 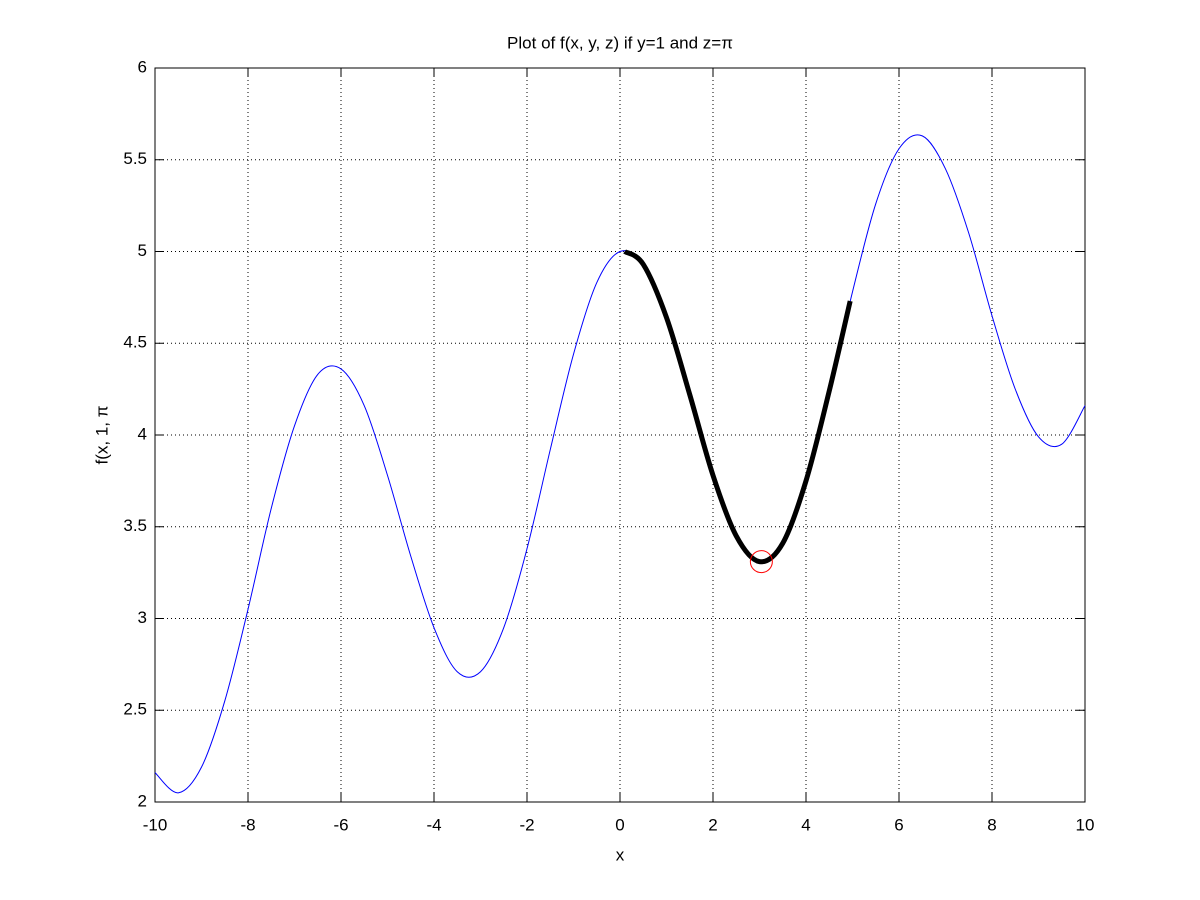 I want to click on y-tick-label: 4, so click(x=142, y=433).